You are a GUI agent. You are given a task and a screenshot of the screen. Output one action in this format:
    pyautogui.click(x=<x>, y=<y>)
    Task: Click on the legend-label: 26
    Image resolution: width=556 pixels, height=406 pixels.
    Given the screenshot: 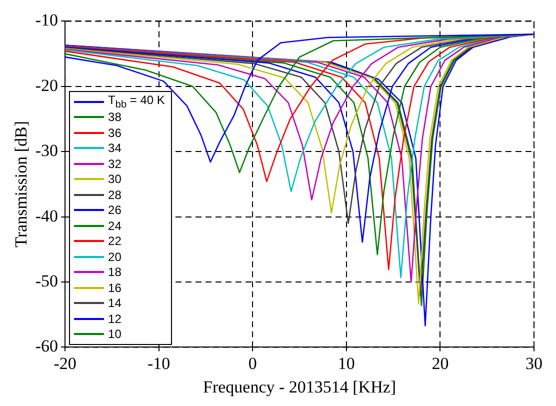 What is the action you would take?
    pyautogui.click(x=115, y=210)
    